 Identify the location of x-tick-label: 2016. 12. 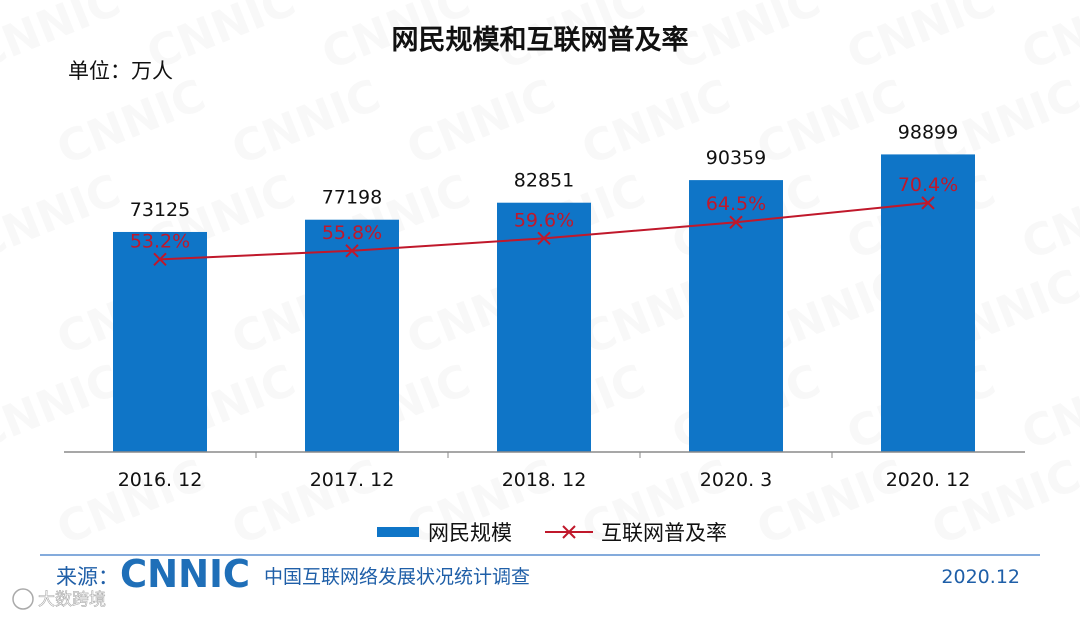
(160, 480).